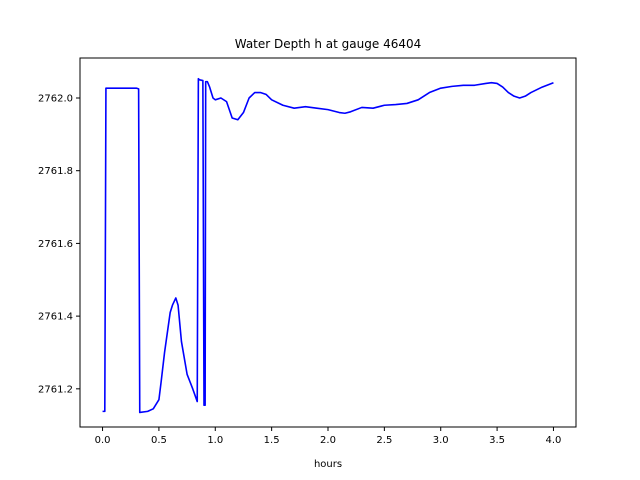 The width and height of the screenshot is (640, 480). Describe the element at coordinates (55, 98) in the screenshot. I see `y-tick-label: 2762.0` at that location.